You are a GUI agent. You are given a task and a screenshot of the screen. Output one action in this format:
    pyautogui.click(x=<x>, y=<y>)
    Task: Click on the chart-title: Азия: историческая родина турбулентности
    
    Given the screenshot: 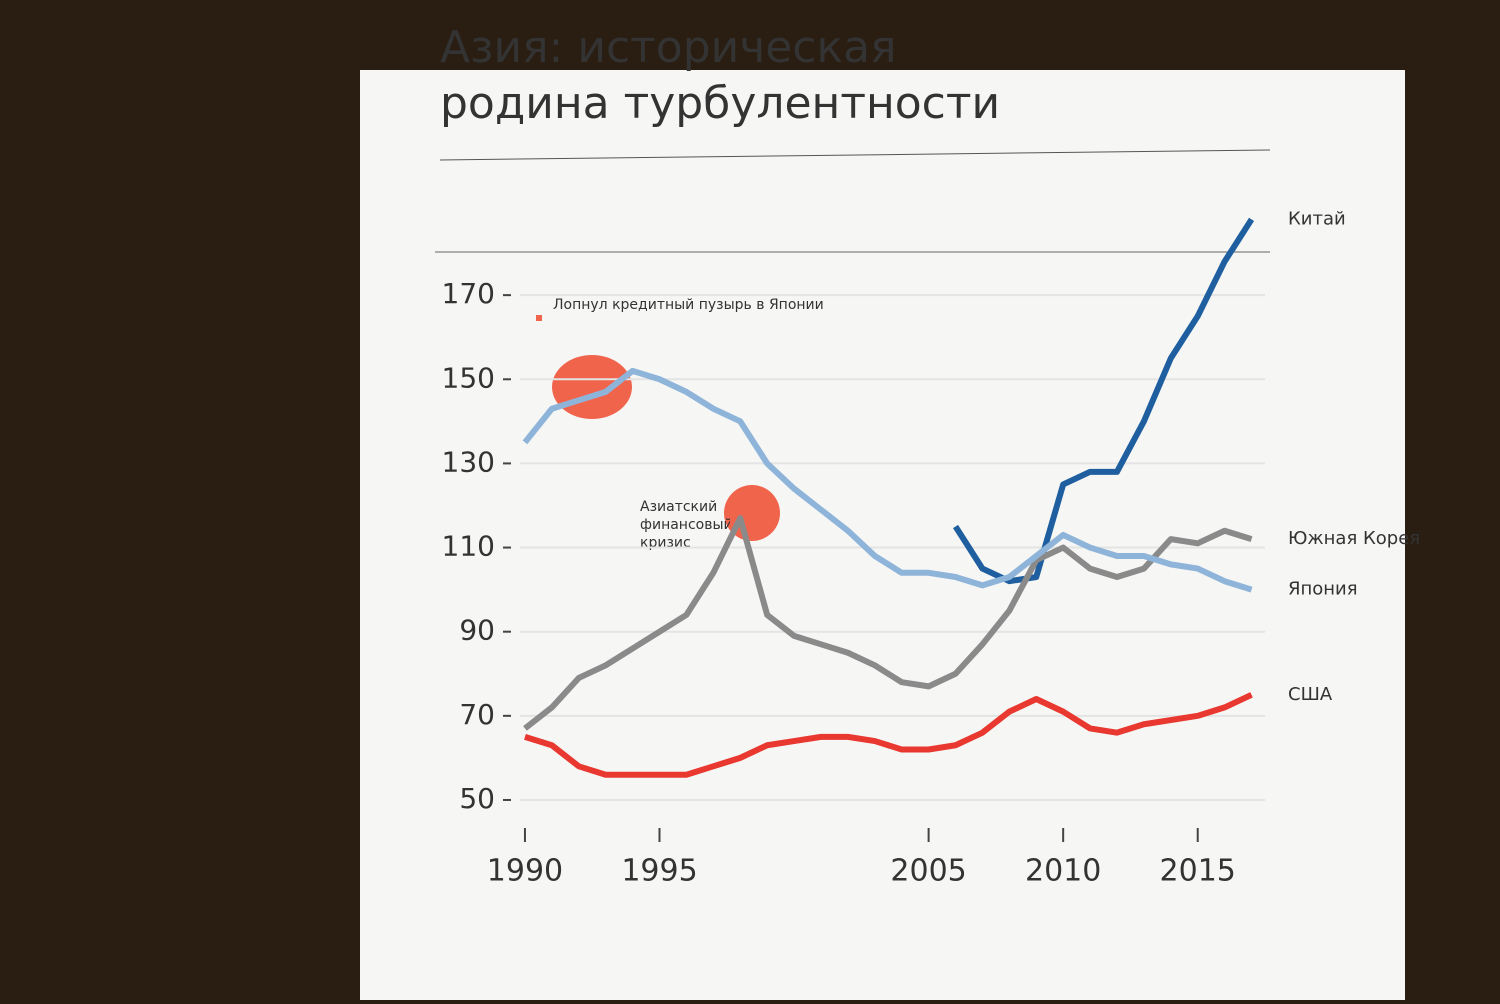 What is the action you would take?
    pyautogui.click(x=720, y=75)
    